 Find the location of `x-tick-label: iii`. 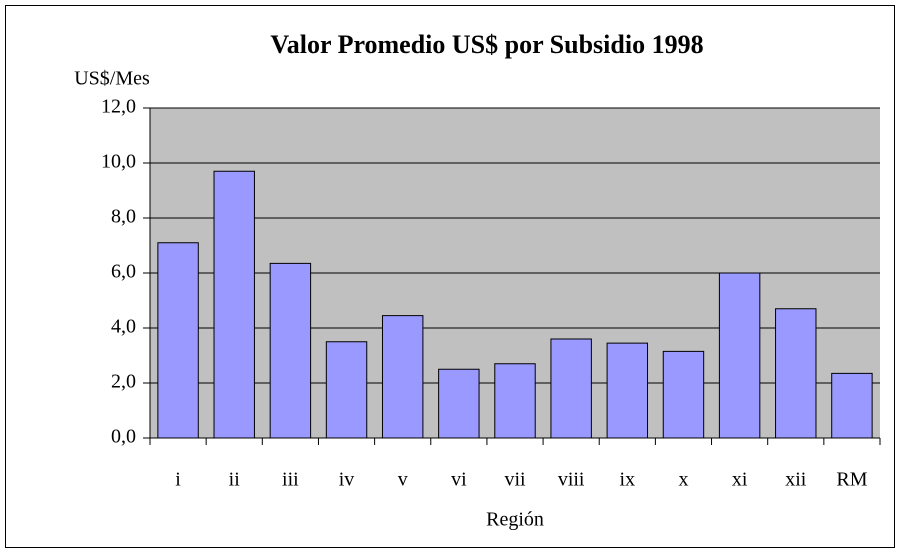

x-tick-label: iii is located at coordinates (290, 480).